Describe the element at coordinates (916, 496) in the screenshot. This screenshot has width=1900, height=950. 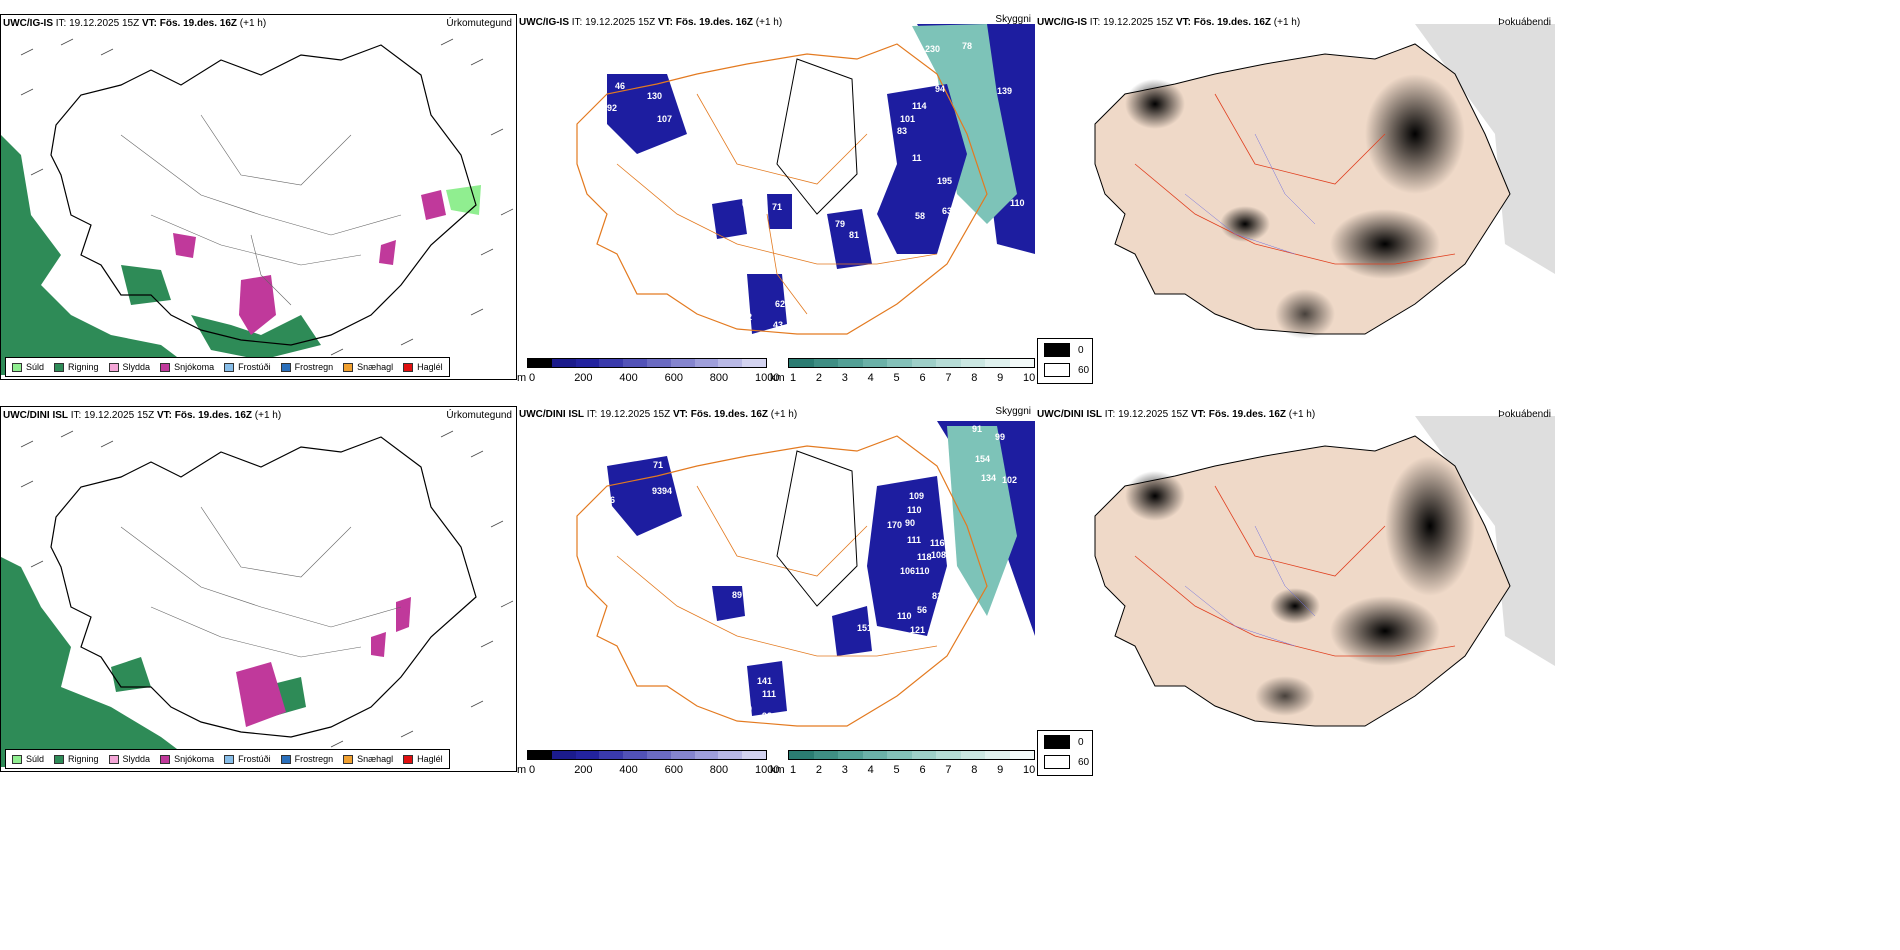
I see `cloud-base-value: 109` at that location.